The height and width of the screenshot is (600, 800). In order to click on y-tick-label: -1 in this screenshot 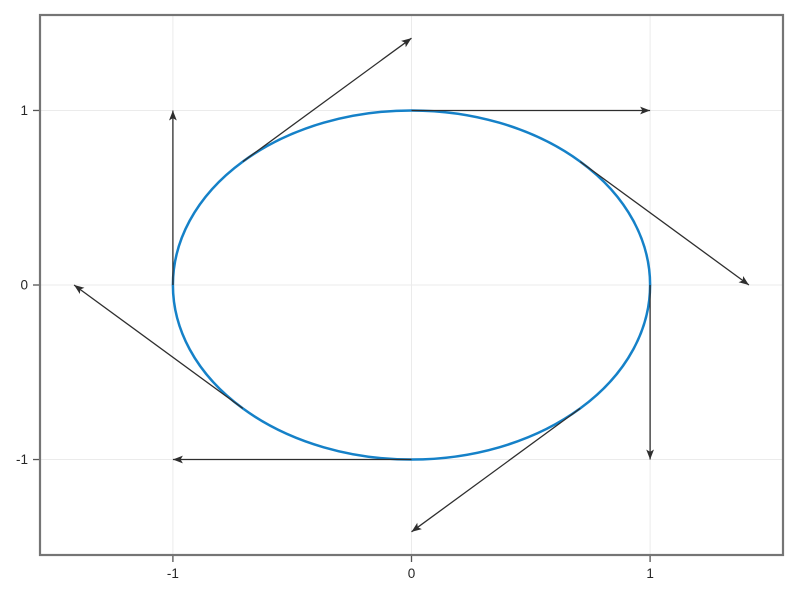, I will do `click(22, 459)`.